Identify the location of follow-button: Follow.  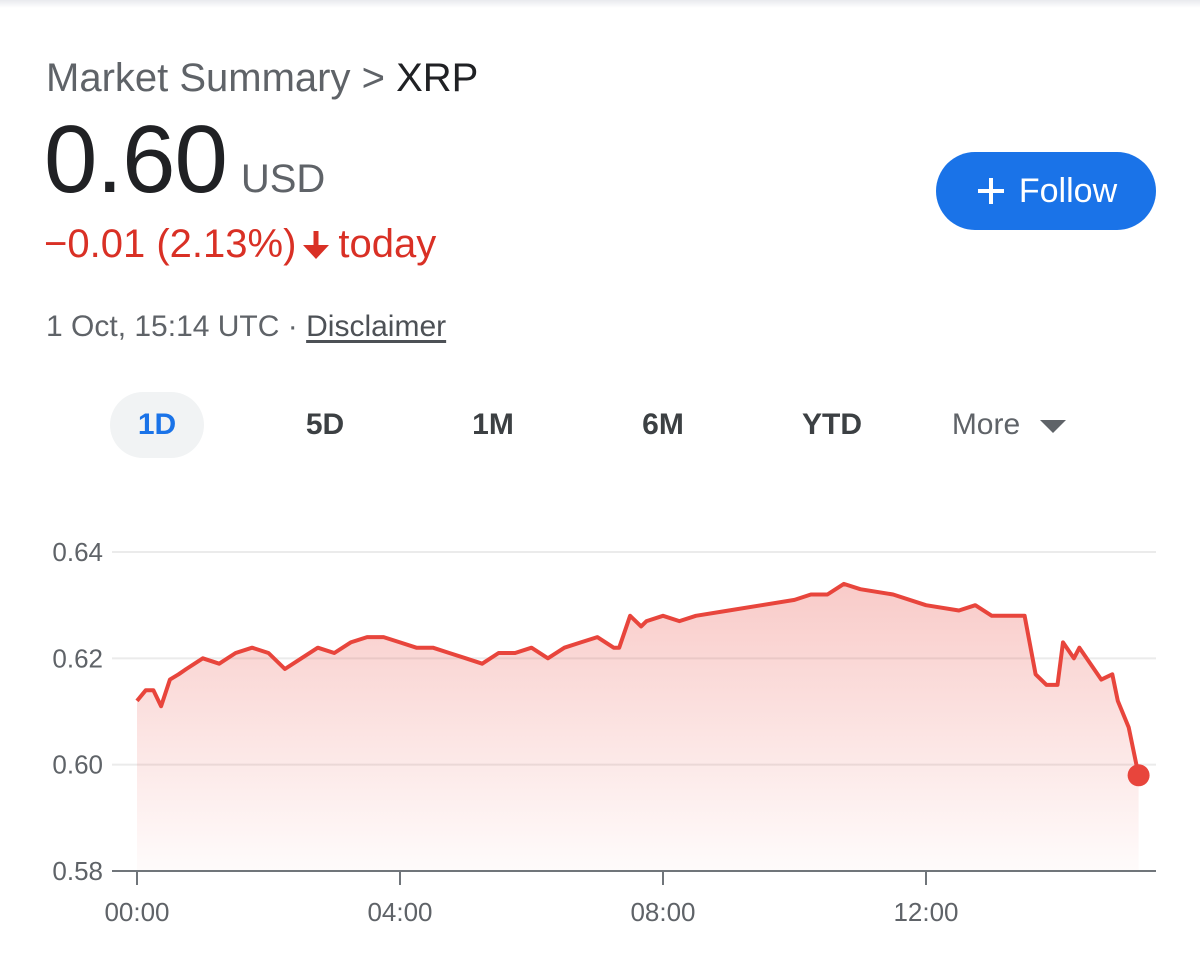
(1046, 191).